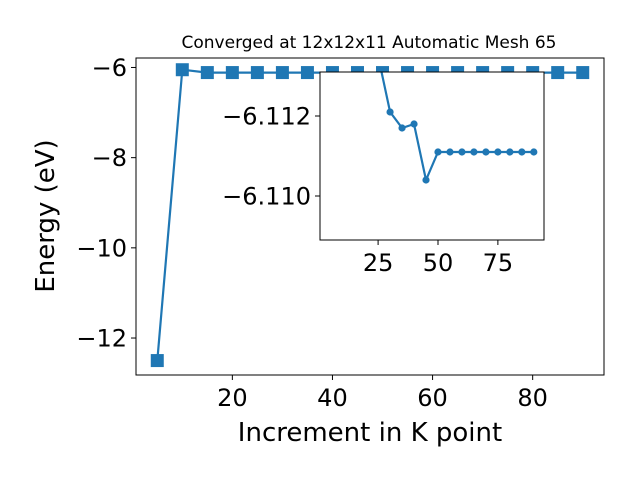 Image resolution: width=640 pixels, height=480 pixels. What do you see at coordinates (378, 263) in the screenshot?
I see `x-tick-label: 25` at bounding box center [378, 263].